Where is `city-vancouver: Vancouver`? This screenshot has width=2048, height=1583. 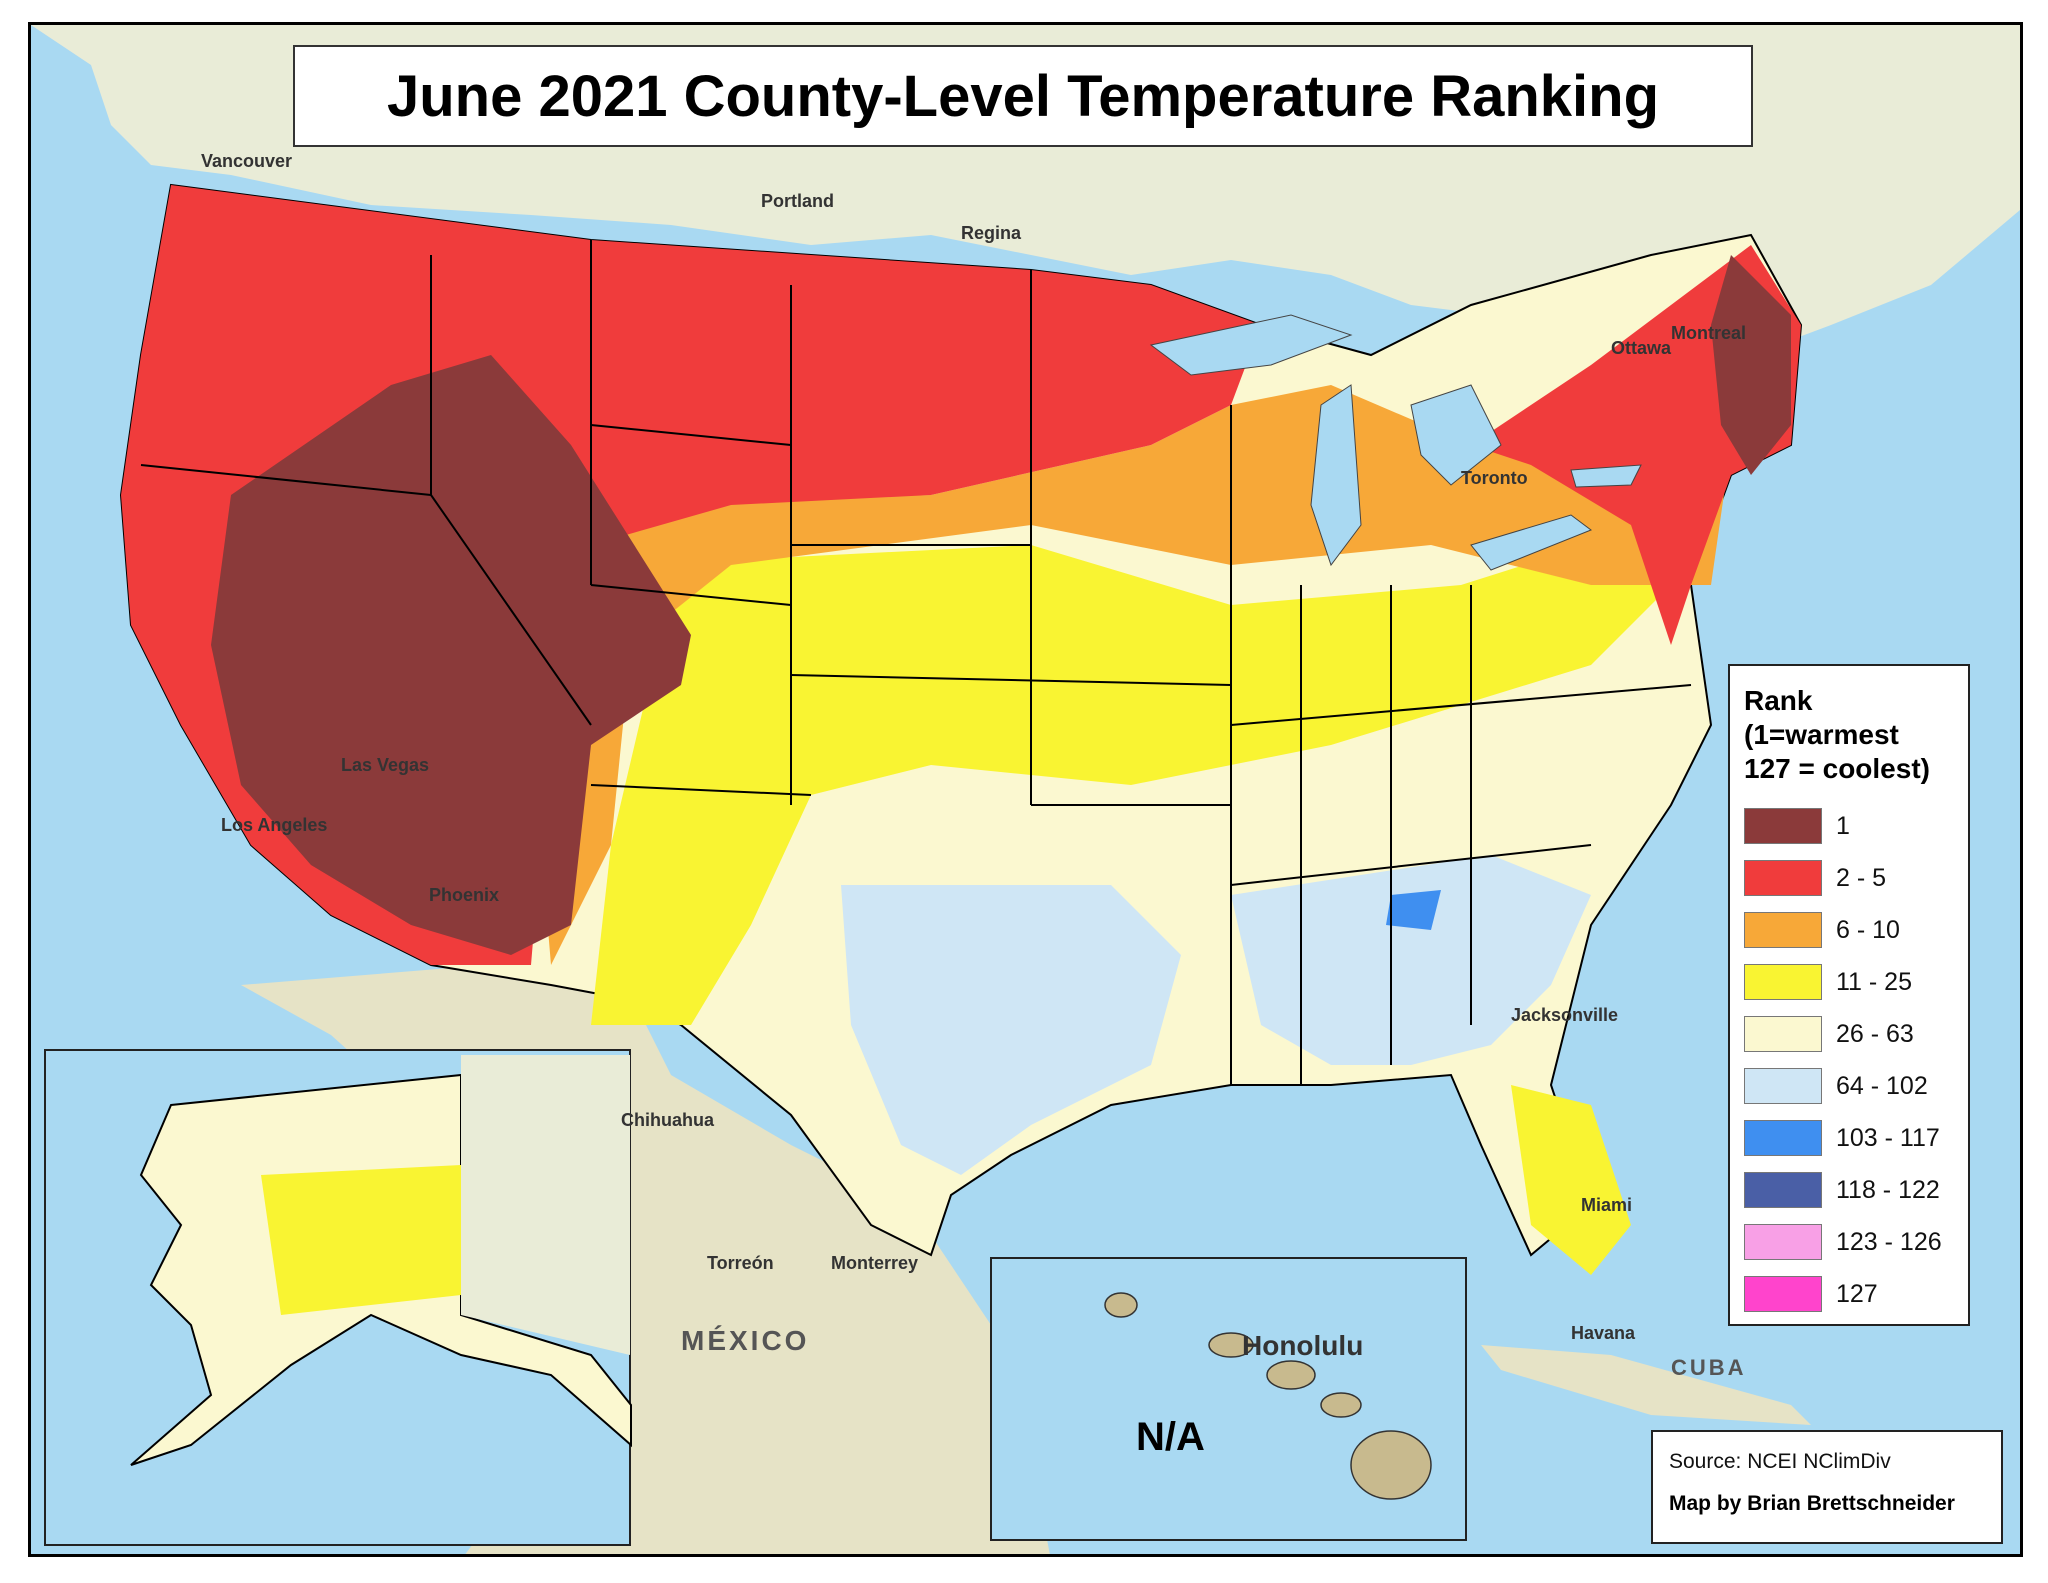
city-vancouver: Vancouver is located at coordinates (247, 161).